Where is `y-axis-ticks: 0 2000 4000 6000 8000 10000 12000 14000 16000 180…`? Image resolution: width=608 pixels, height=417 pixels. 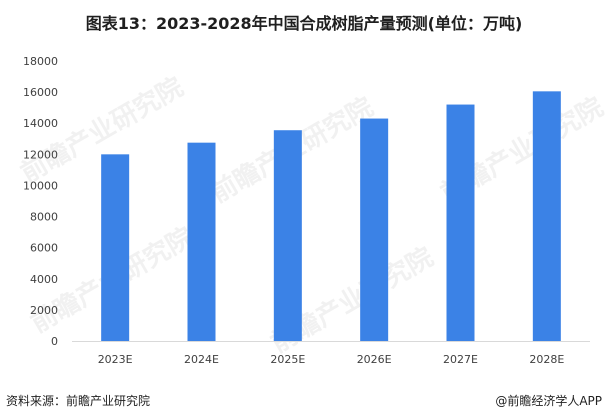
y-axis-ticks: 0 2000 4000 6000 8000 10000 12000 14000 16000 180… is located at coordinates (40, 201).